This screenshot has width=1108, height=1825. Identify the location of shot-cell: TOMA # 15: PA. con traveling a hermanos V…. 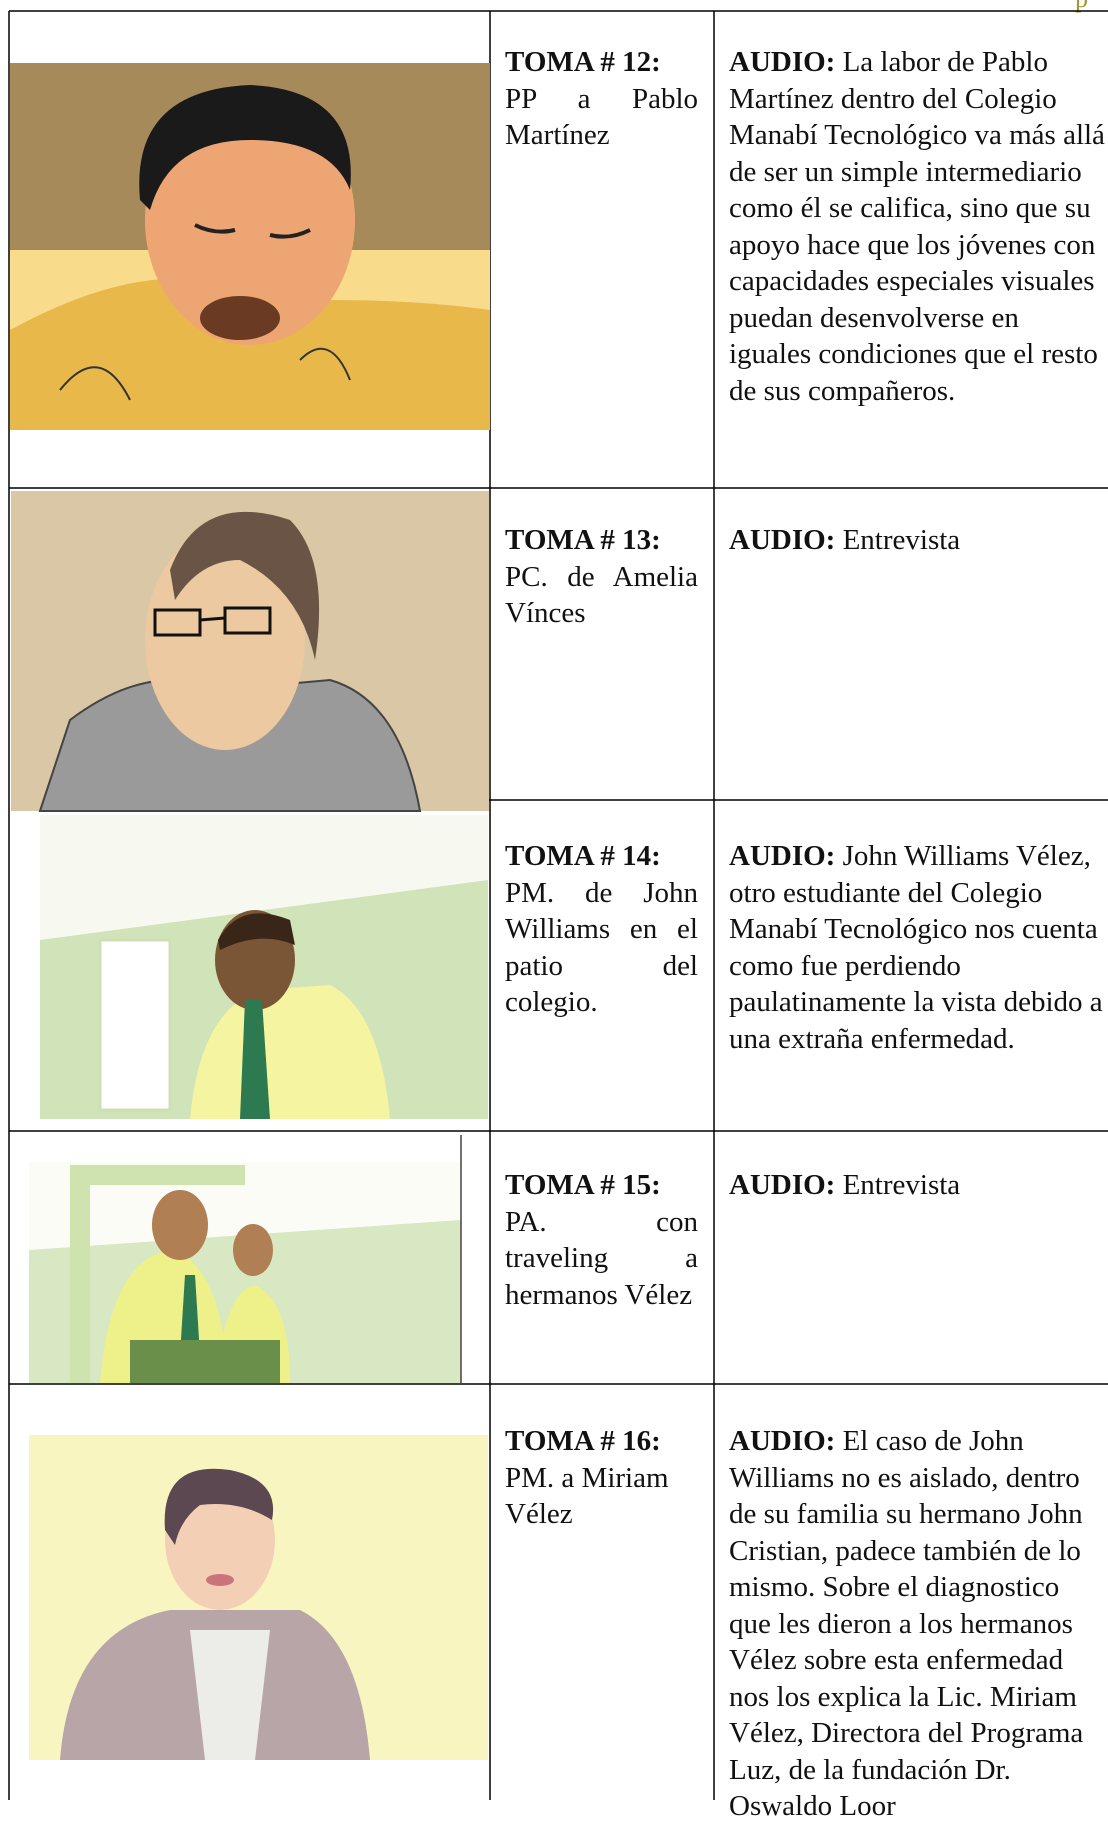
(601, 1240).